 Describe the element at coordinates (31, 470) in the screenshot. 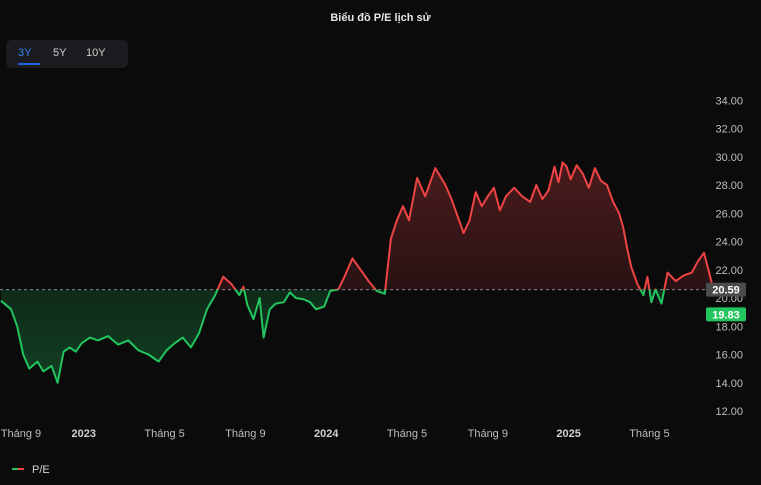

I see `chart-legend: P/E` at that location.